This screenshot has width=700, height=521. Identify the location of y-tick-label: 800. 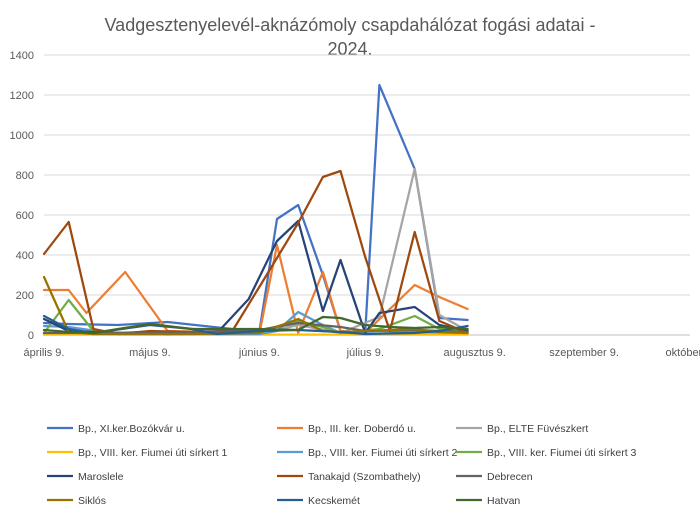
(25, 176).